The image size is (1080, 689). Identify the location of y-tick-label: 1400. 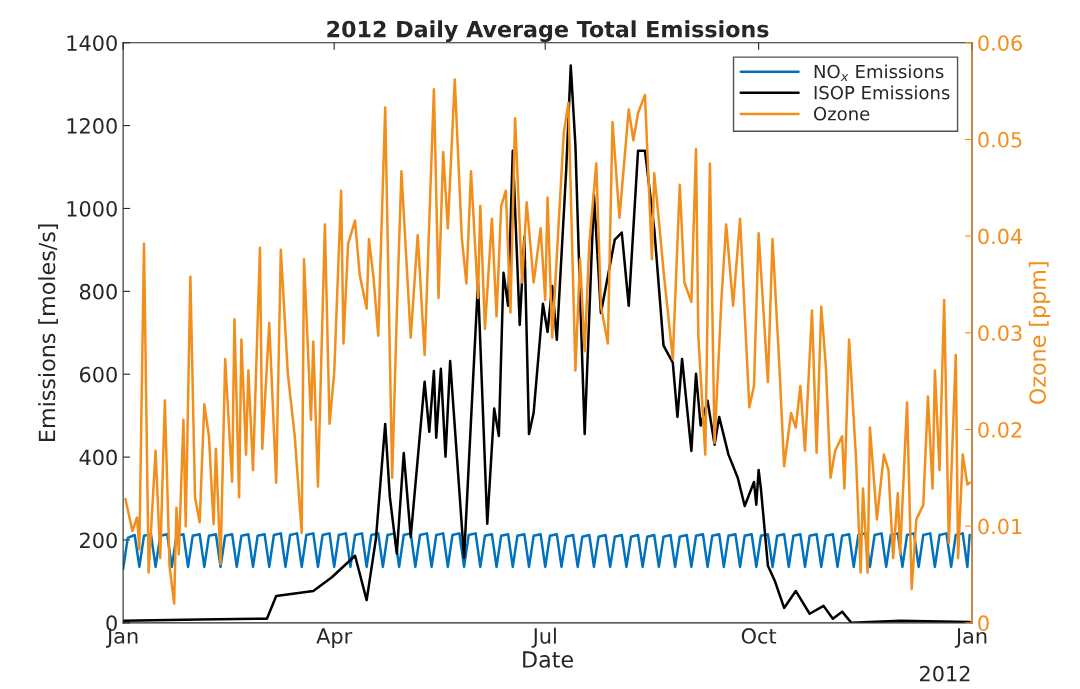
(92, 43).